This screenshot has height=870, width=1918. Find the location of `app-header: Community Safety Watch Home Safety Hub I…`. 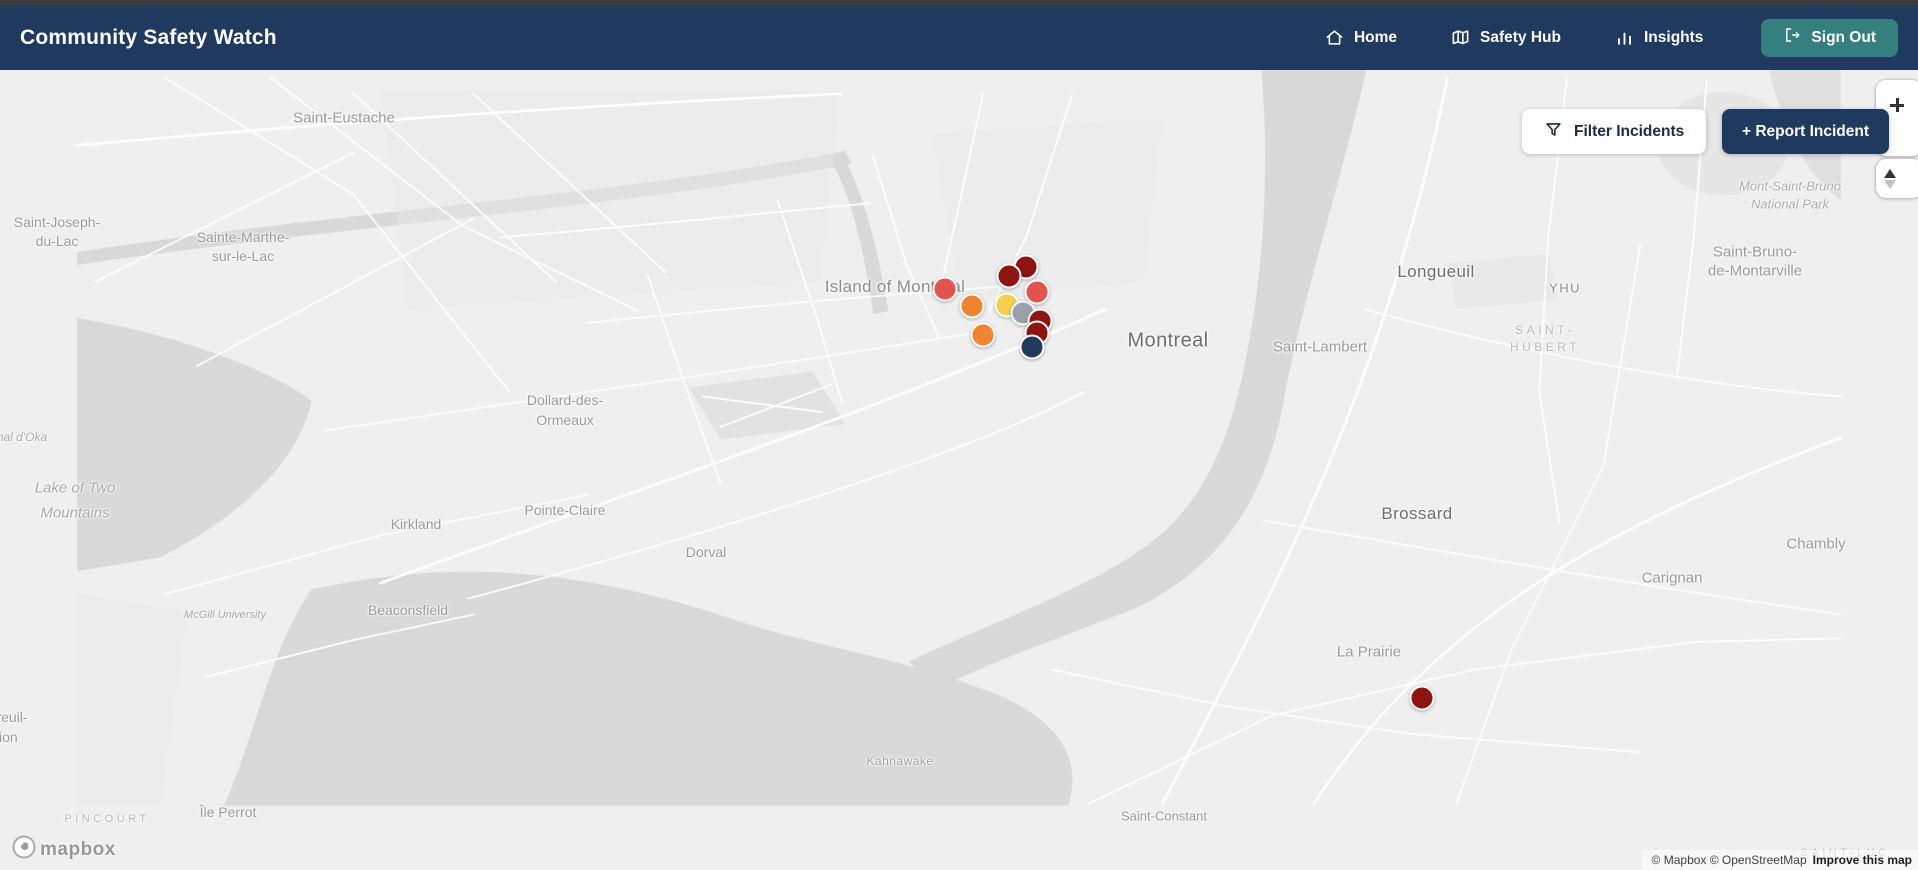

app-header: Community Safety Watch Home Safety Hub I… is located at coordinates (959, 37).